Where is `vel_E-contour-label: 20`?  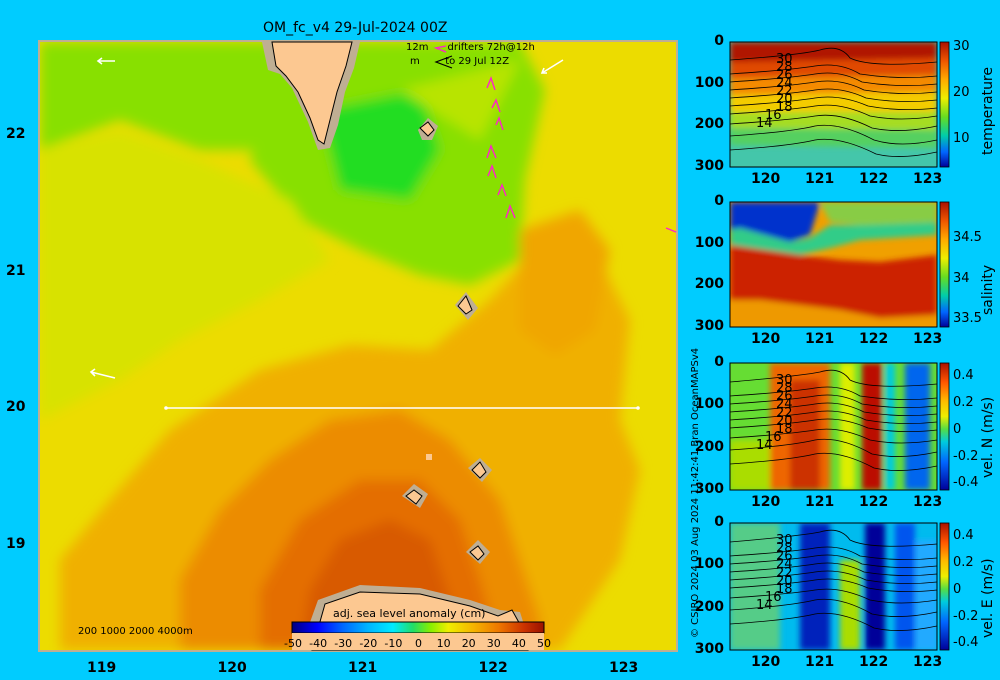
vel_E-contour-label: 20 is located at coordinates (784, 581).